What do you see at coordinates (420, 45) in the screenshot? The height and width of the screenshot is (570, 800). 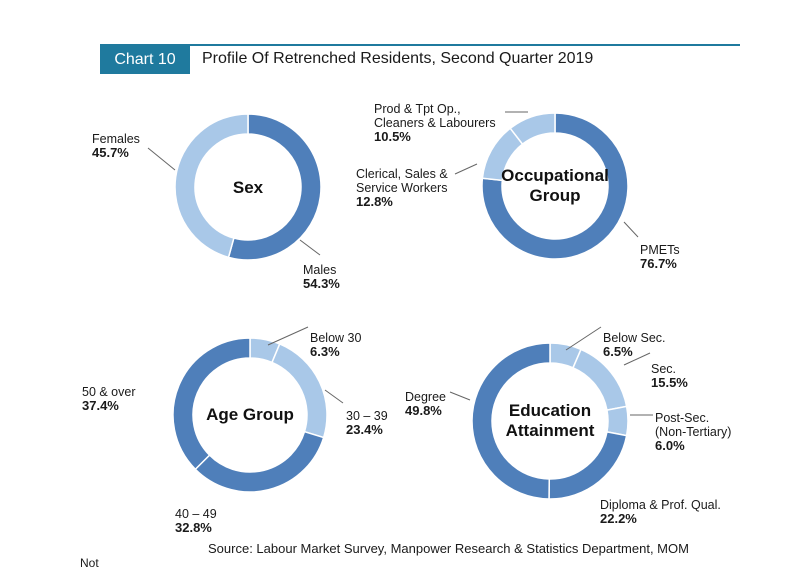 I see `header-rule` at bounding box center [420, 45].